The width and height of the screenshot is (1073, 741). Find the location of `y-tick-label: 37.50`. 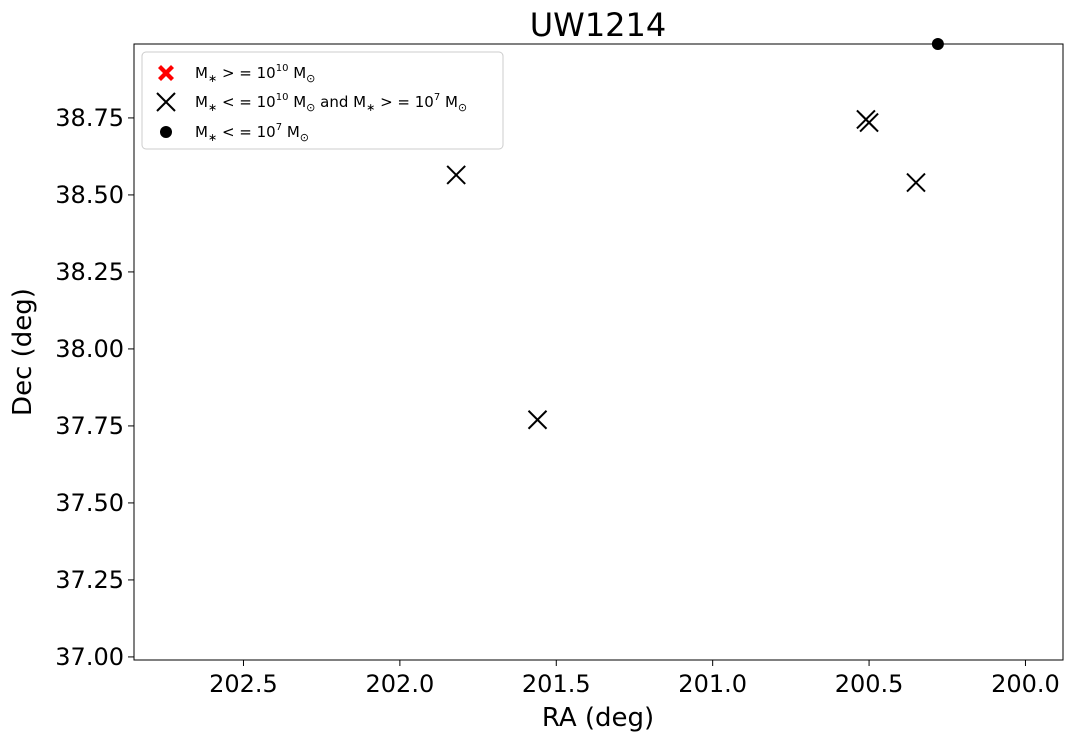

y-tick-label: 37.50 is located at coordinates (89, 503).